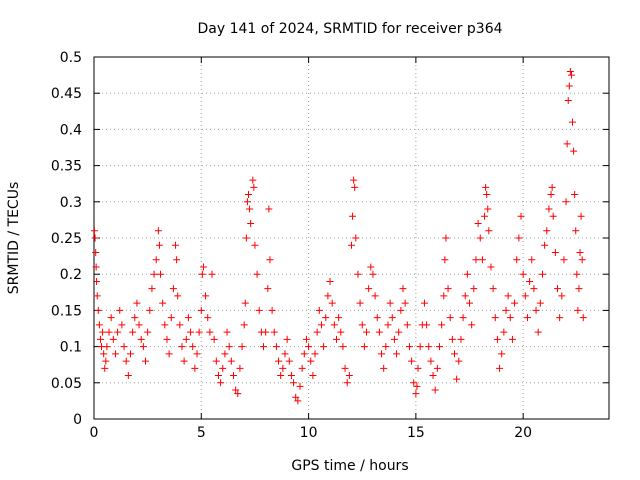  Describe the element at coordinates (416, 433) in the screenshot. I see `x-tick-label: 15` at that location.